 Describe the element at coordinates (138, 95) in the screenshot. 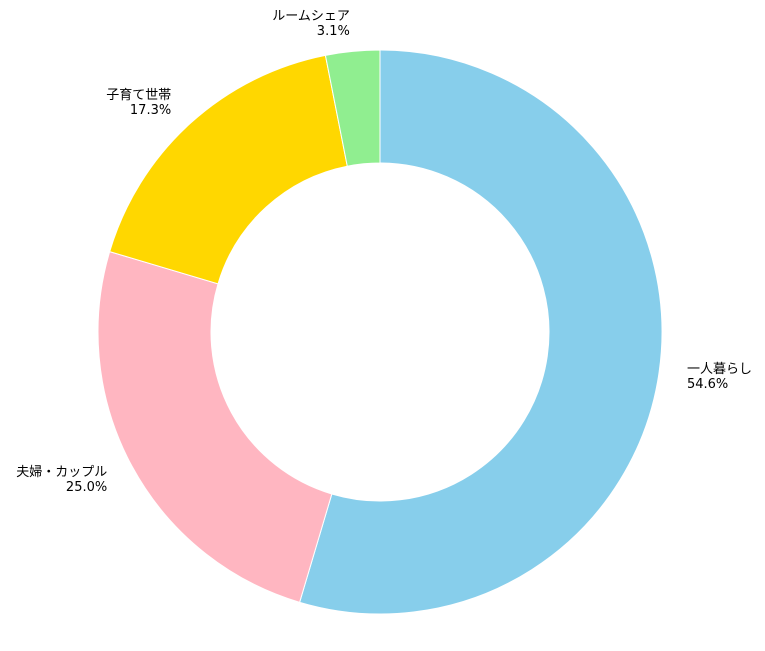

I see `slice-category-label-2: 子育て世帯` at that location.